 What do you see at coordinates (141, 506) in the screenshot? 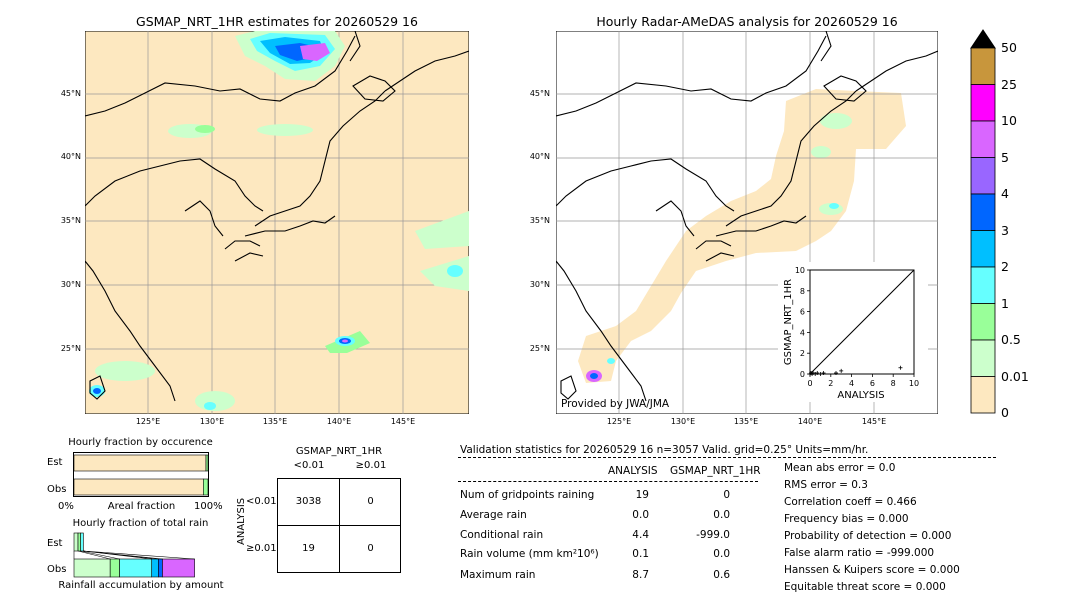
I see `occurrence-xlabel: Areal fraction` at bounding box center [141, 506].